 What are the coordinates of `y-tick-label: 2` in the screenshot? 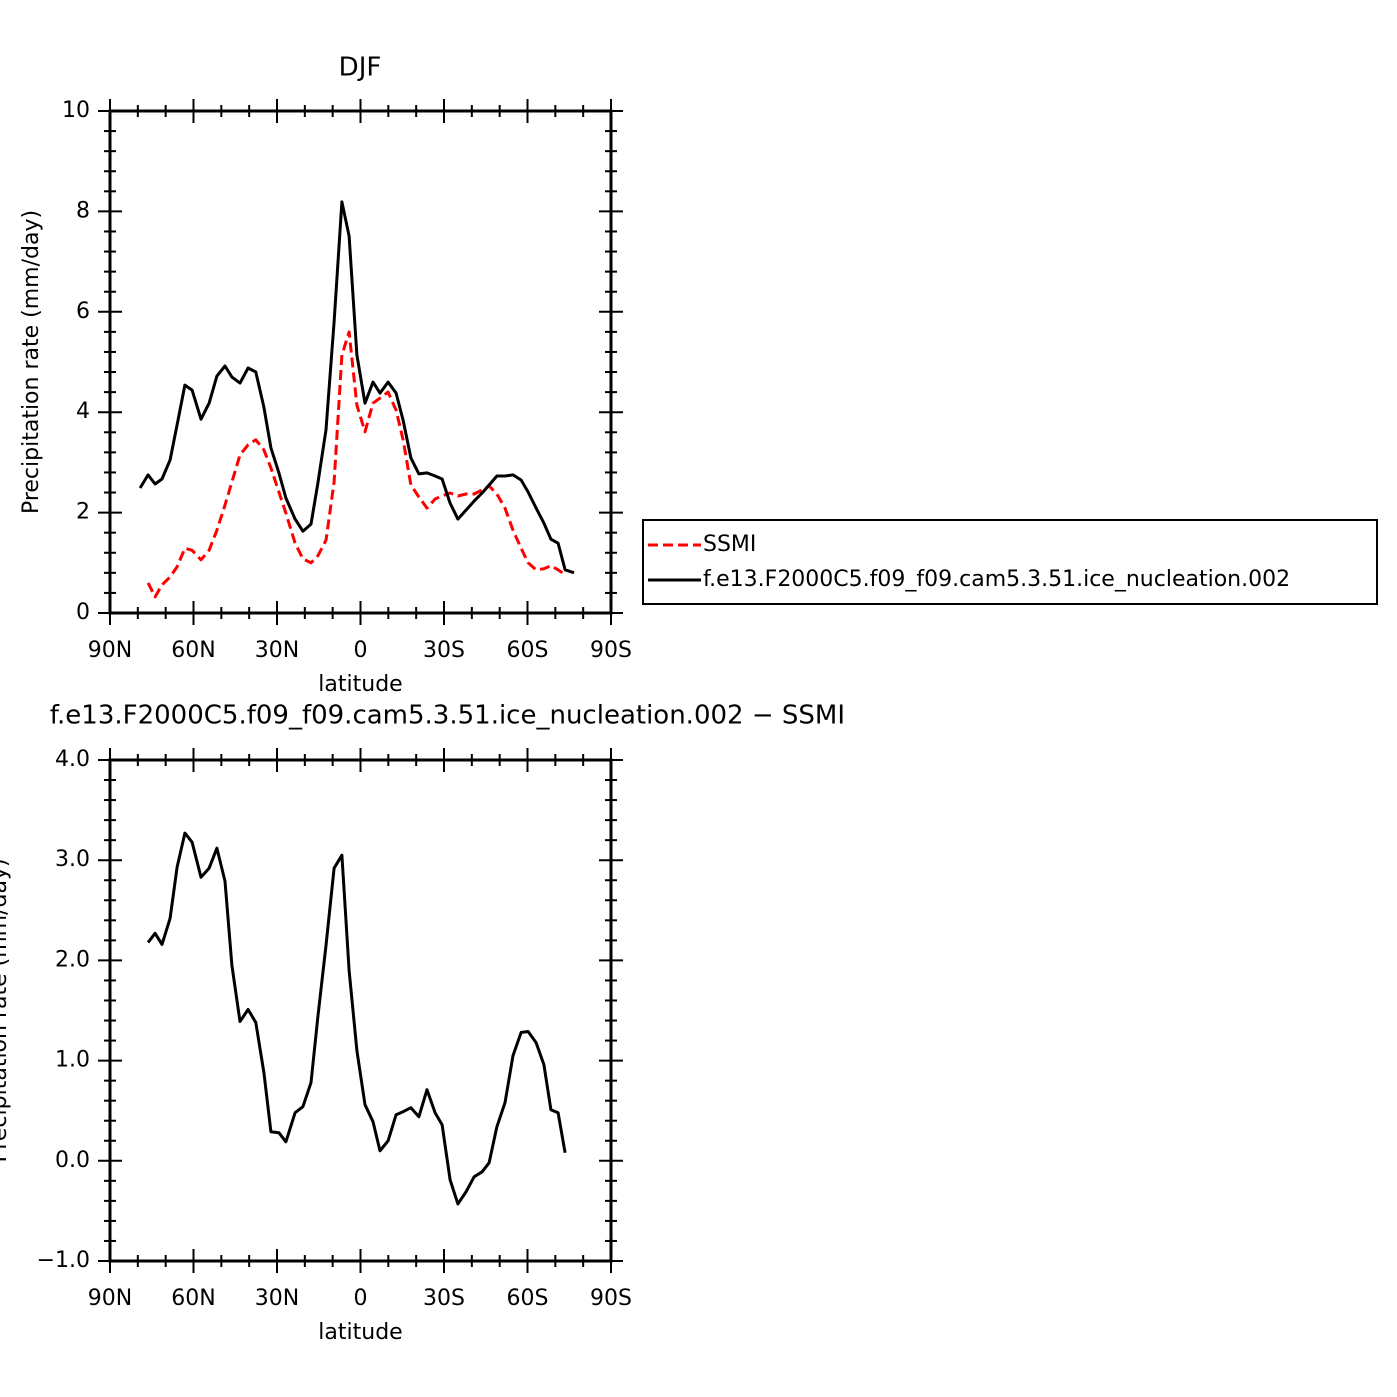 It's located at (83, 512).